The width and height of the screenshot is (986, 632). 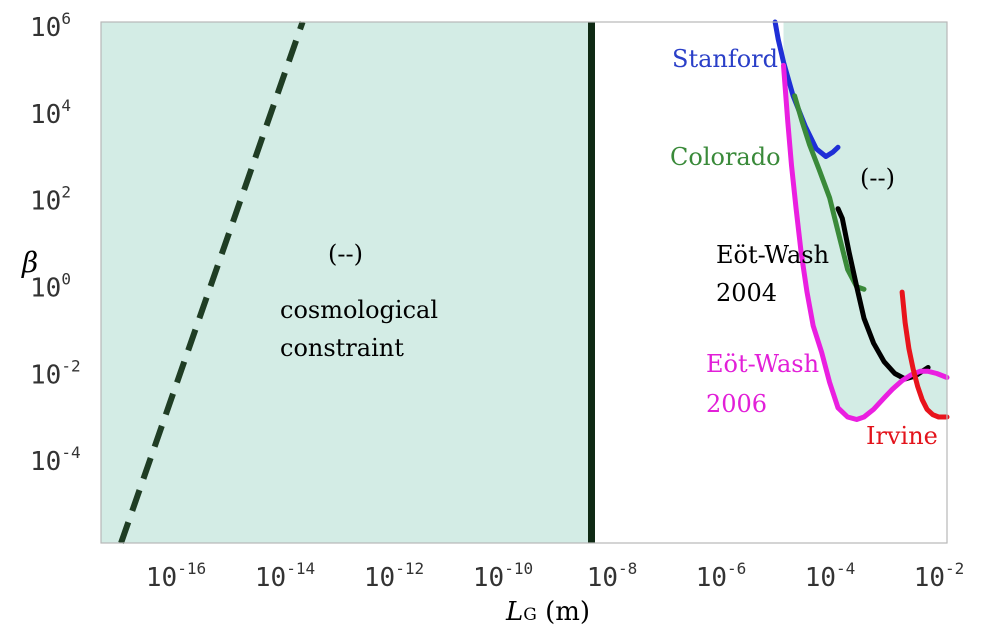 What do you see at coordinates (394, 576) in the screenshot?
I see `x-tick-label: 10⁻¹²` at bounding box center [394, 576].